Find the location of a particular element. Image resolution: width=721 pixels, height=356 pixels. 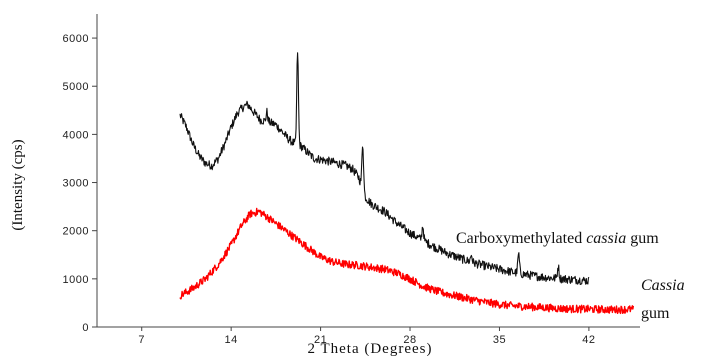

y-axis-title: (Intensity (cps) is located at coordinates (18, 184).